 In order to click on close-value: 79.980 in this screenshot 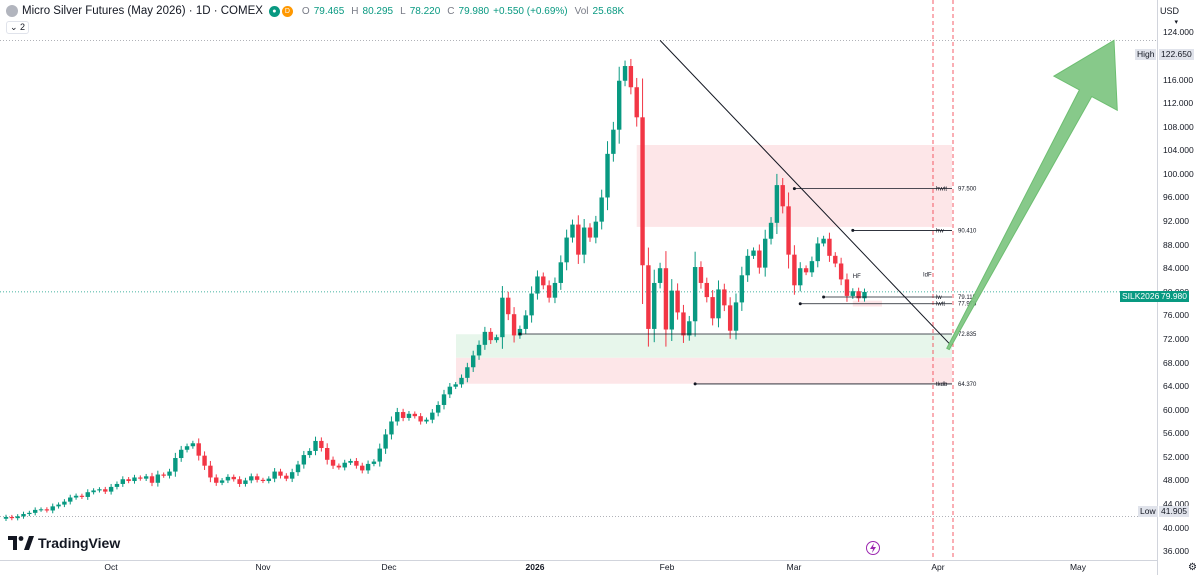, I will do `click(474, 11)`.